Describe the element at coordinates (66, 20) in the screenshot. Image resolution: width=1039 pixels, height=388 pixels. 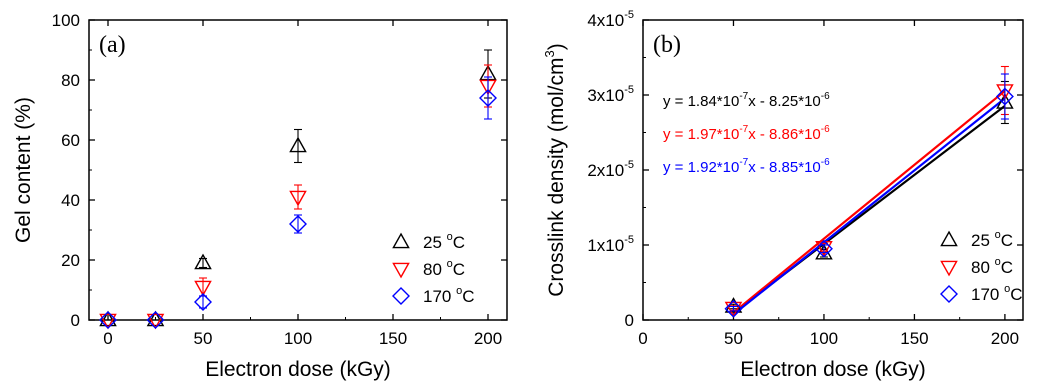
I see `y-tick-label: 100` at that location.